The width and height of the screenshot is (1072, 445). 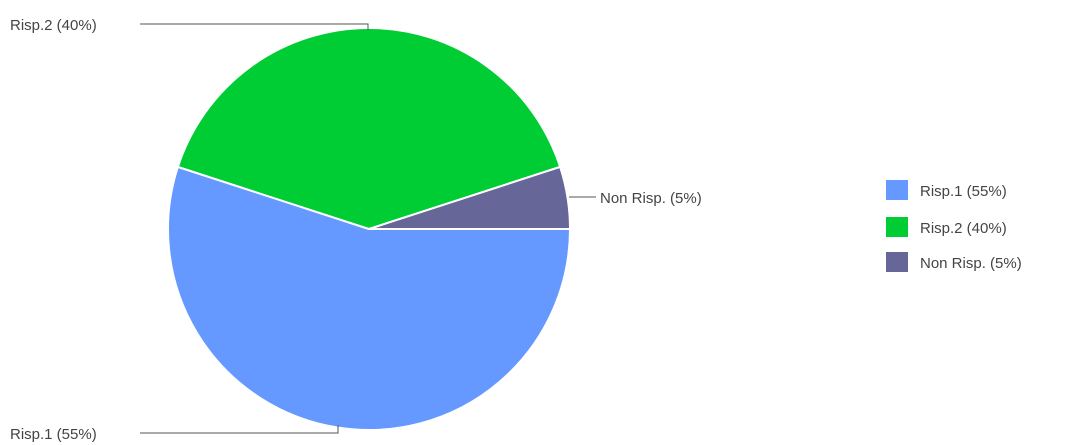 What do you see at coordinates (897, 262) in the screenshot?
I see `legend-swatch-nonrisp` at bounding box center [897, 262].